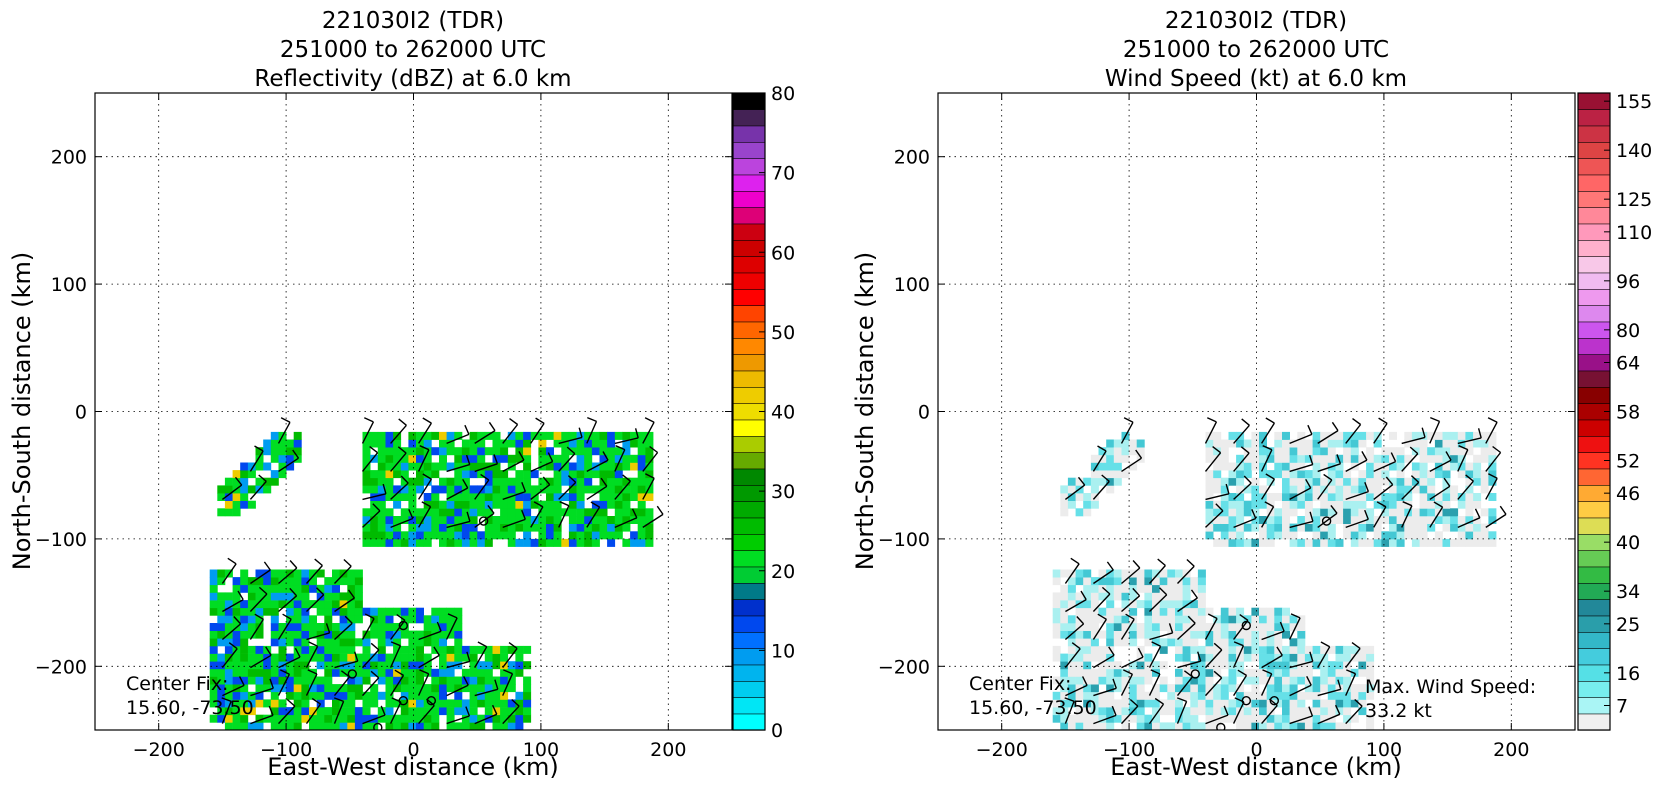  I want to click on calm-marker, so click(403, 701).